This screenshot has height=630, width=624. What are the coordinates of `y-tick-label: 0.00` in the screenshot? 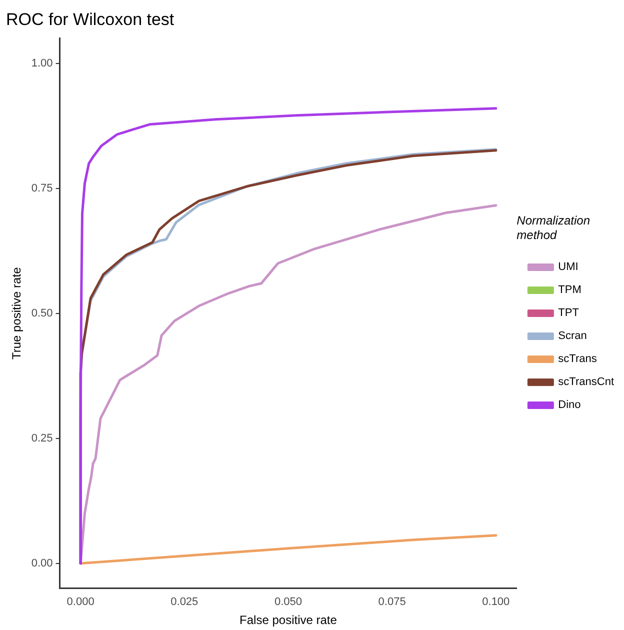 It's located at (42, 563).